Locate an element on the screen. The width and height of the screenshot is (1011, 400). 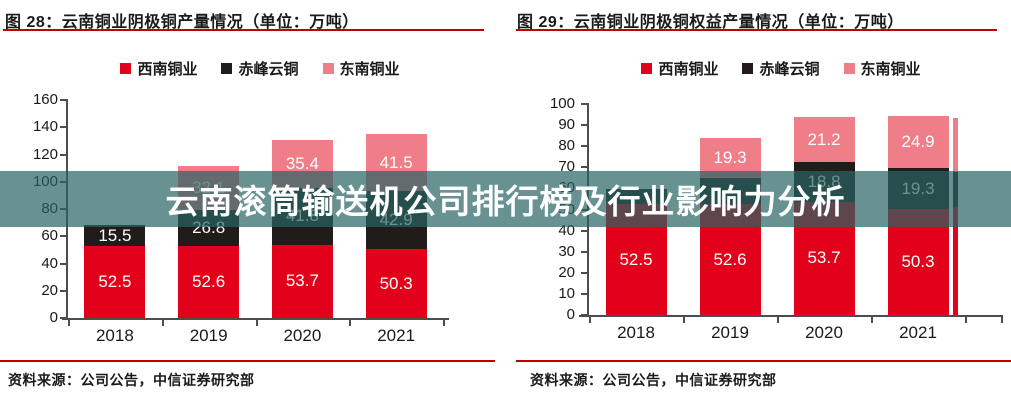
right-source-text: 资料来源：公司公告，中信证券研究部 is located at coordinates (653, 380).